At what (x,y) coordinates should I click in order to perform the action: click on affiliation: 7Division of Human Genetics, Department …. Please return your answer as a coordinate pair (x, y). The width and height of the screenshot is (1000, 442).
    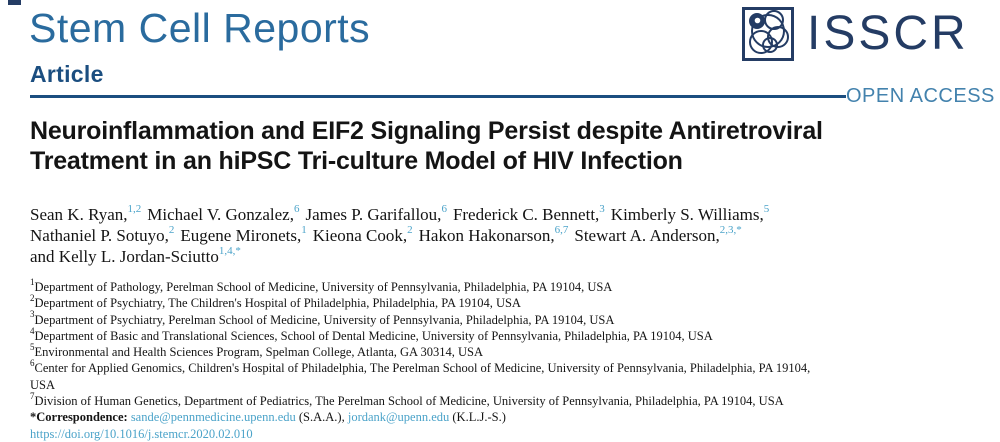
    Looking at the image, I should click on (502, 399).